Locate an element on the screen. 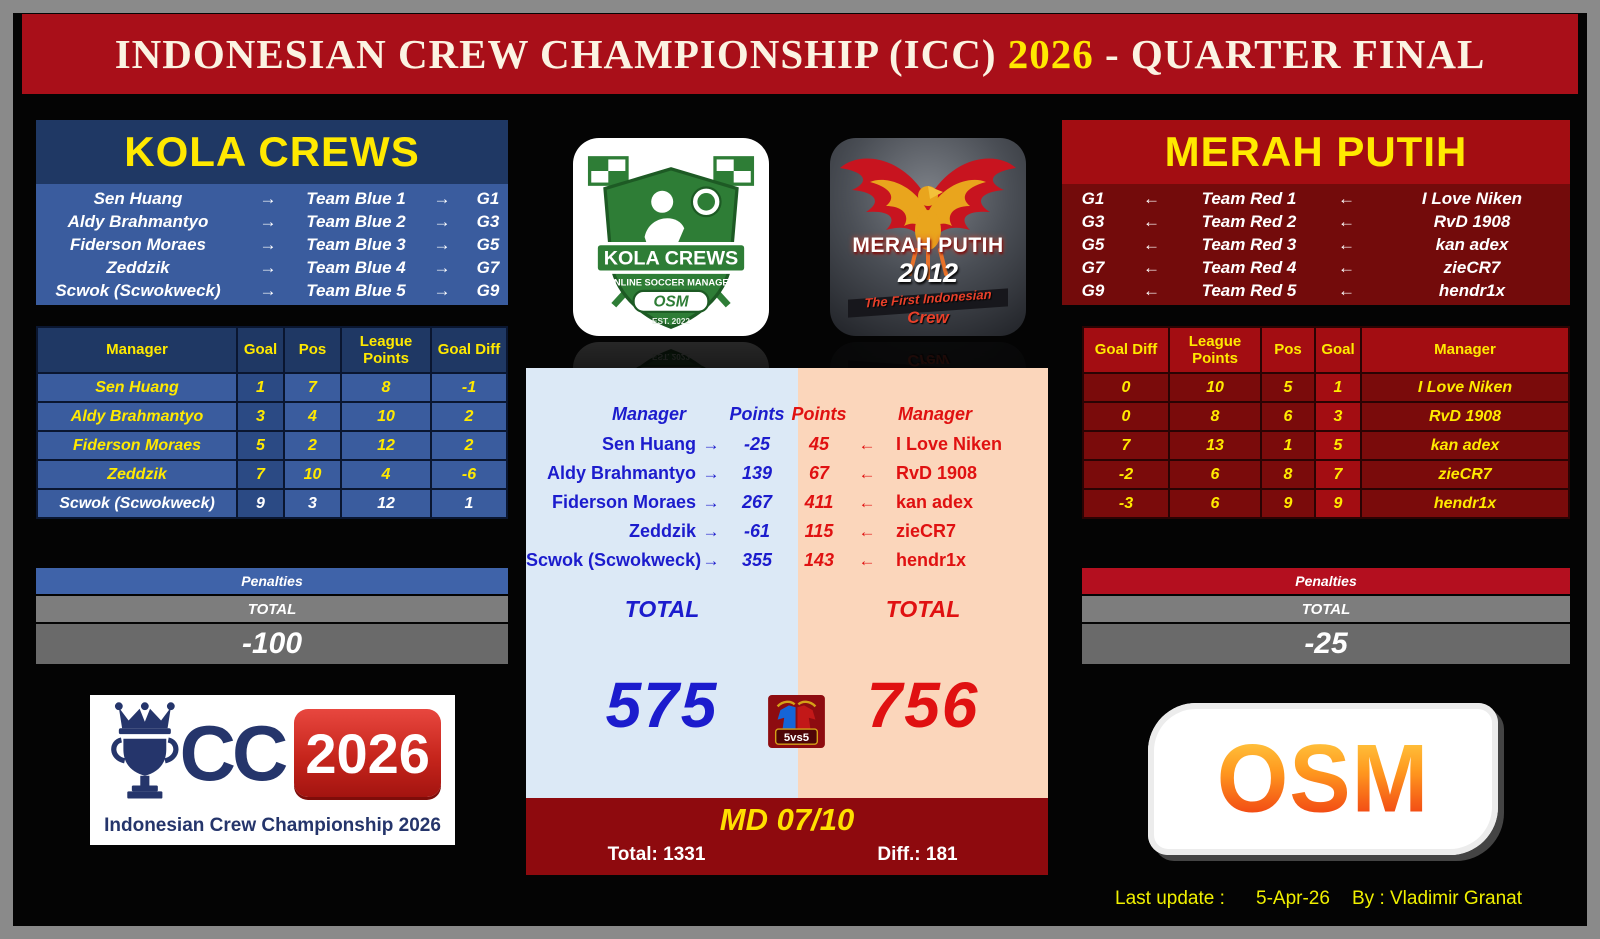  merah-putih-name: MERAH PUTIH is located at coordinates (1316, 151).